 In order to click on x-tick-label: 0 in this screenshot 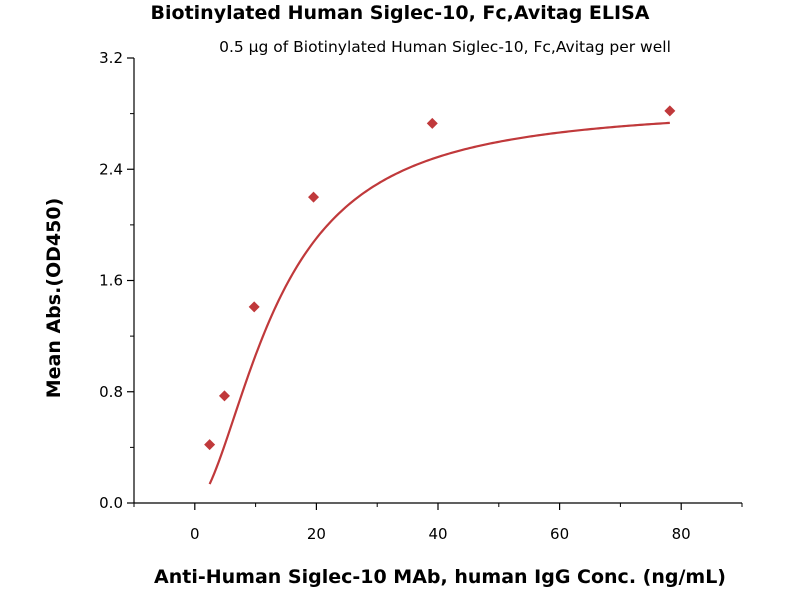, I will do `click(195, 534)`.